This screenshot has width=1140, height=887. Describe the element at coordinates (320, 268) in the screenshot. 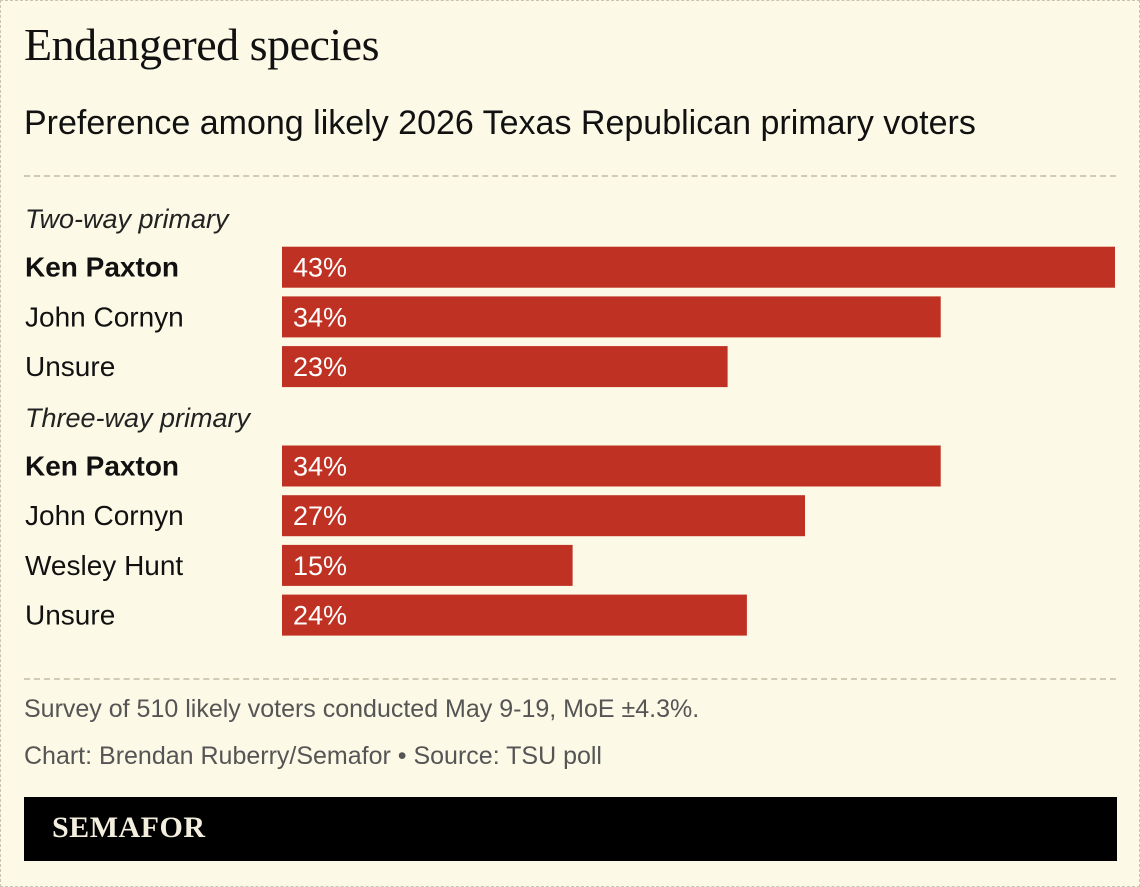

I see `data-label: 43%` at that location.